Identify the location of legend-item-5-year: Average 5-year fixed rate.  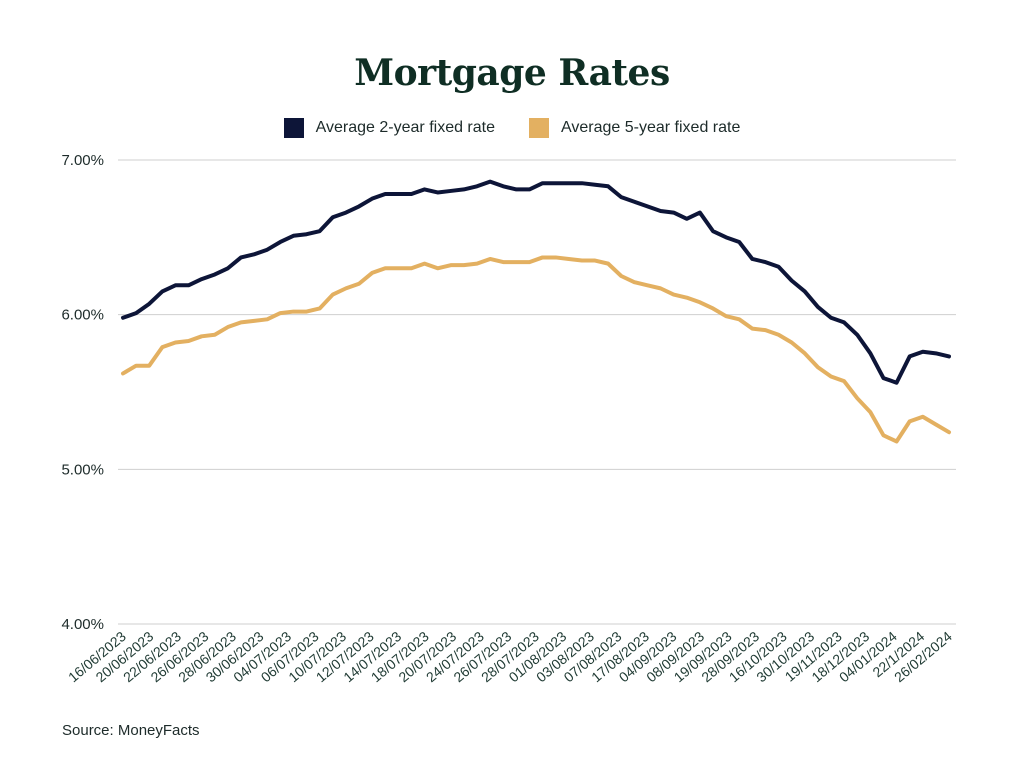
(634, 128).